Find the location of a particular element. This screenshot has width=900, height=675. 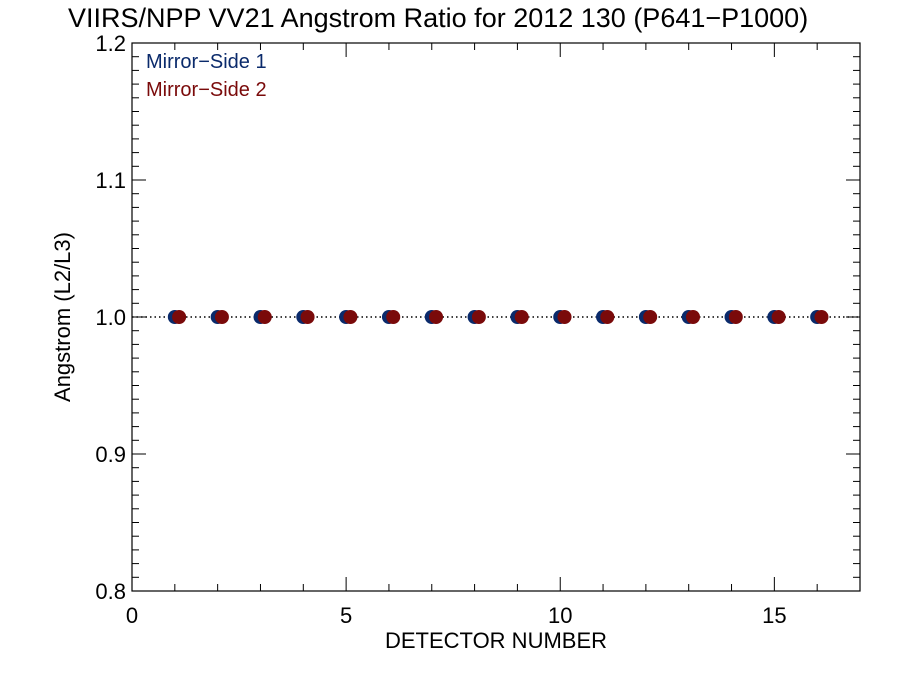

y-tick-label: 0.8 is located at coordinates (110, 591).